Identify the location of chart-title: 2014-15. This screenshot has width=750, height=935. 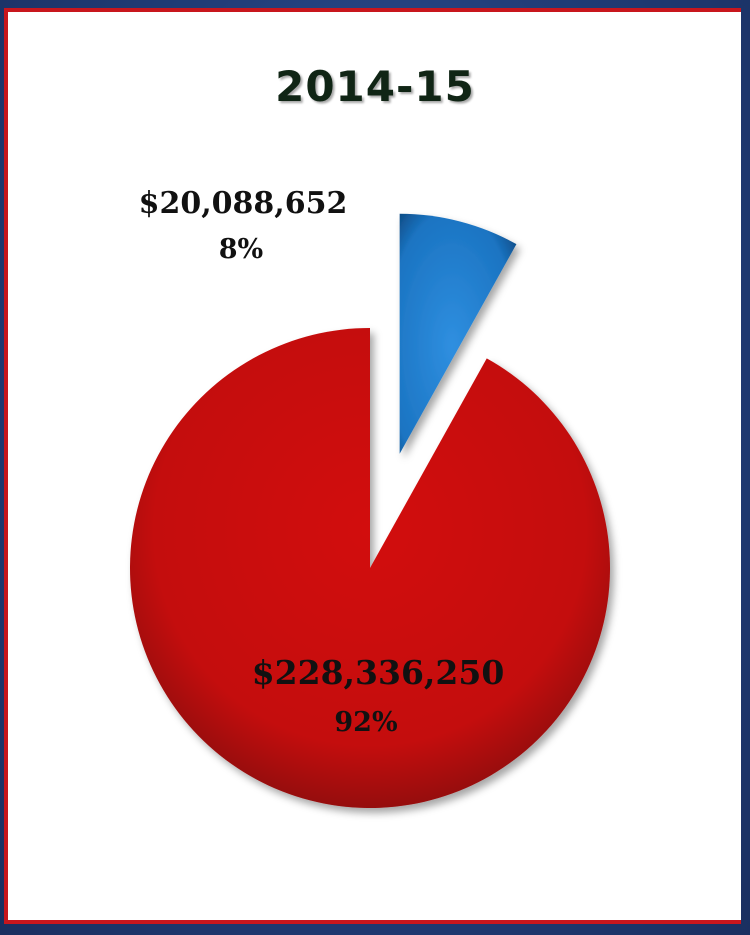
(375, 86).